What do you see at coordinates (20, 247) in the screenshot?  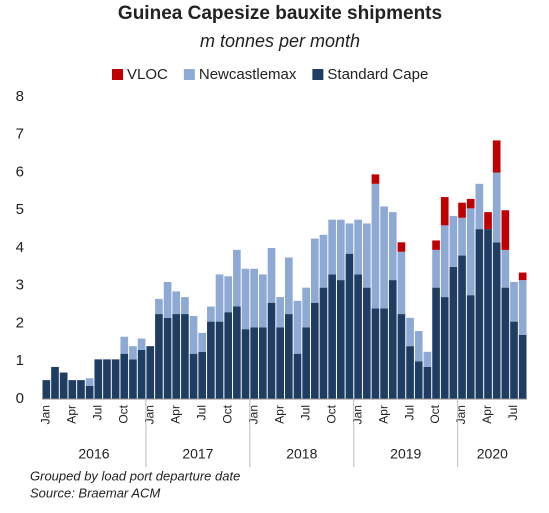 I see `y-tick-label: 4` at bounding box center [20, 247].